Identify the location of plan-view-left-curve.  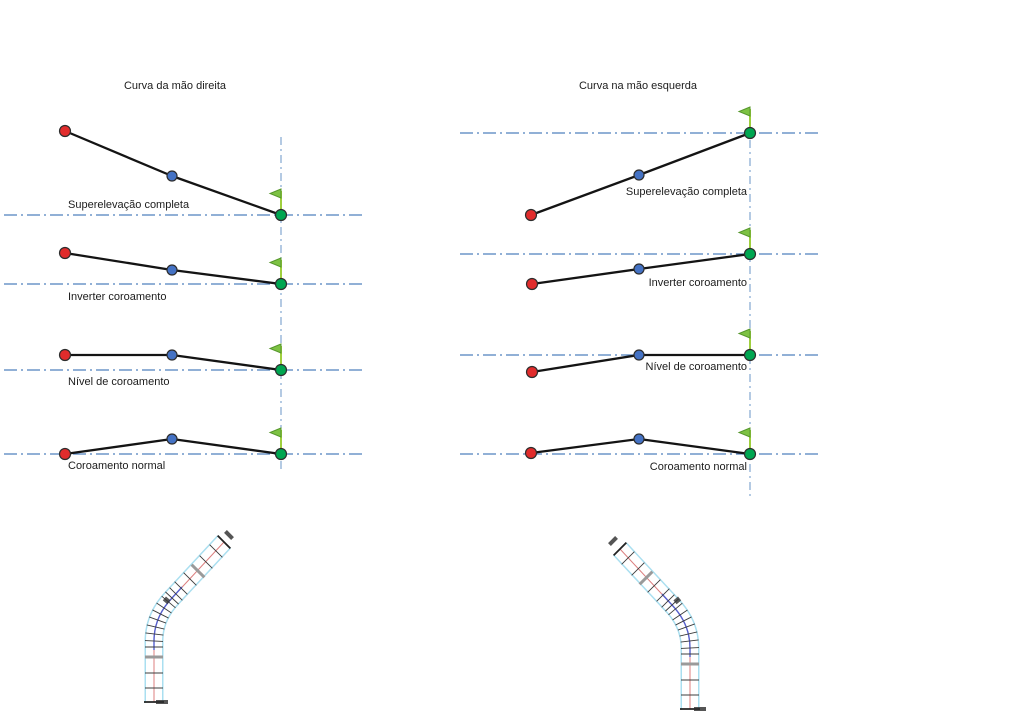
(657, 623).